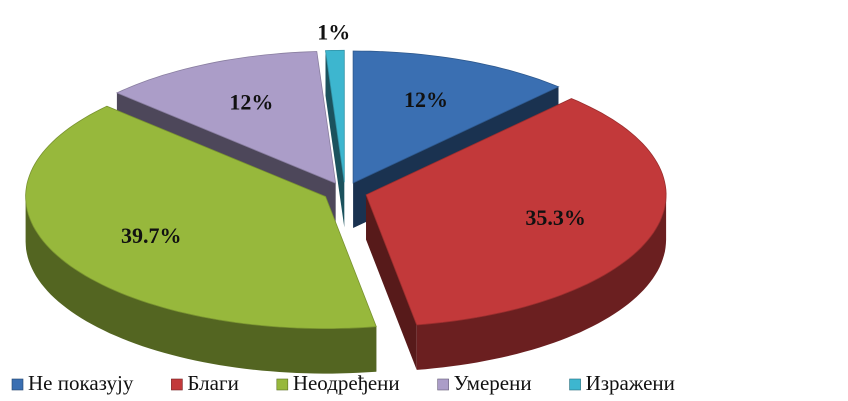 This screenshot has height=401, width=848. What do you see at coordinates (630, 383) in the screenshot?
I see `legend-label: Изражени` at bounding box center [630, 383].